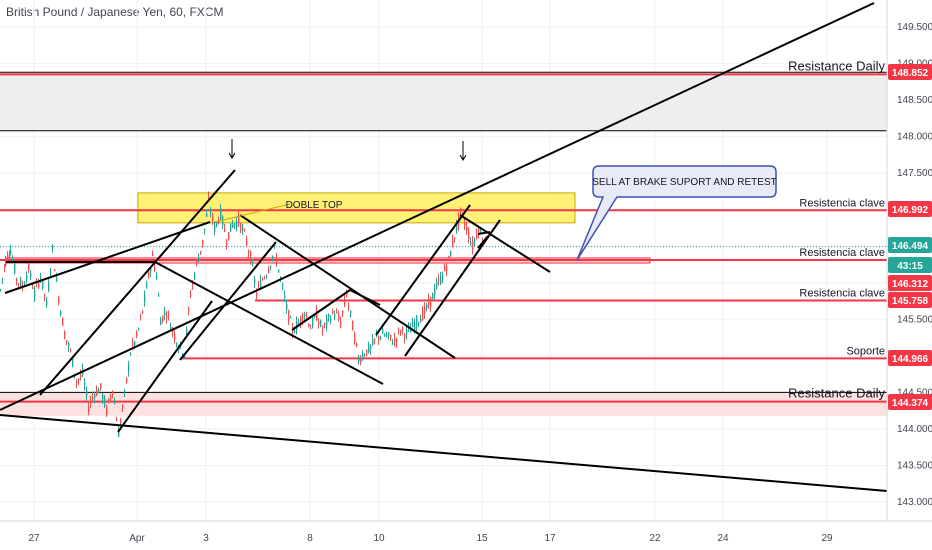 This screenshot has height=550, width=932. I want to click on x-tick-label: 15, so click(482, 538).